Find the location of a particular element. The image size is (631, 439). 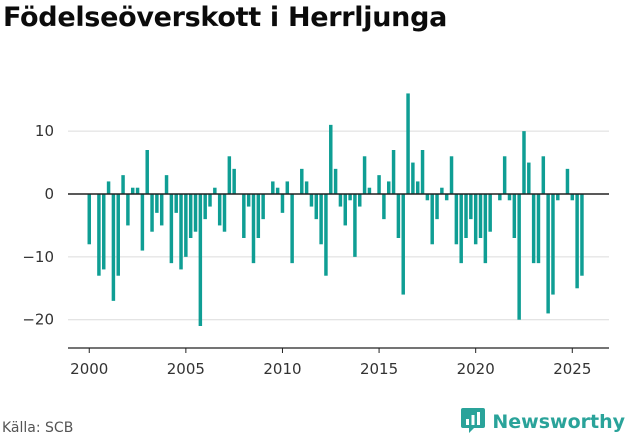

y-tick-label: −20 is located at coordinates (38, 320).